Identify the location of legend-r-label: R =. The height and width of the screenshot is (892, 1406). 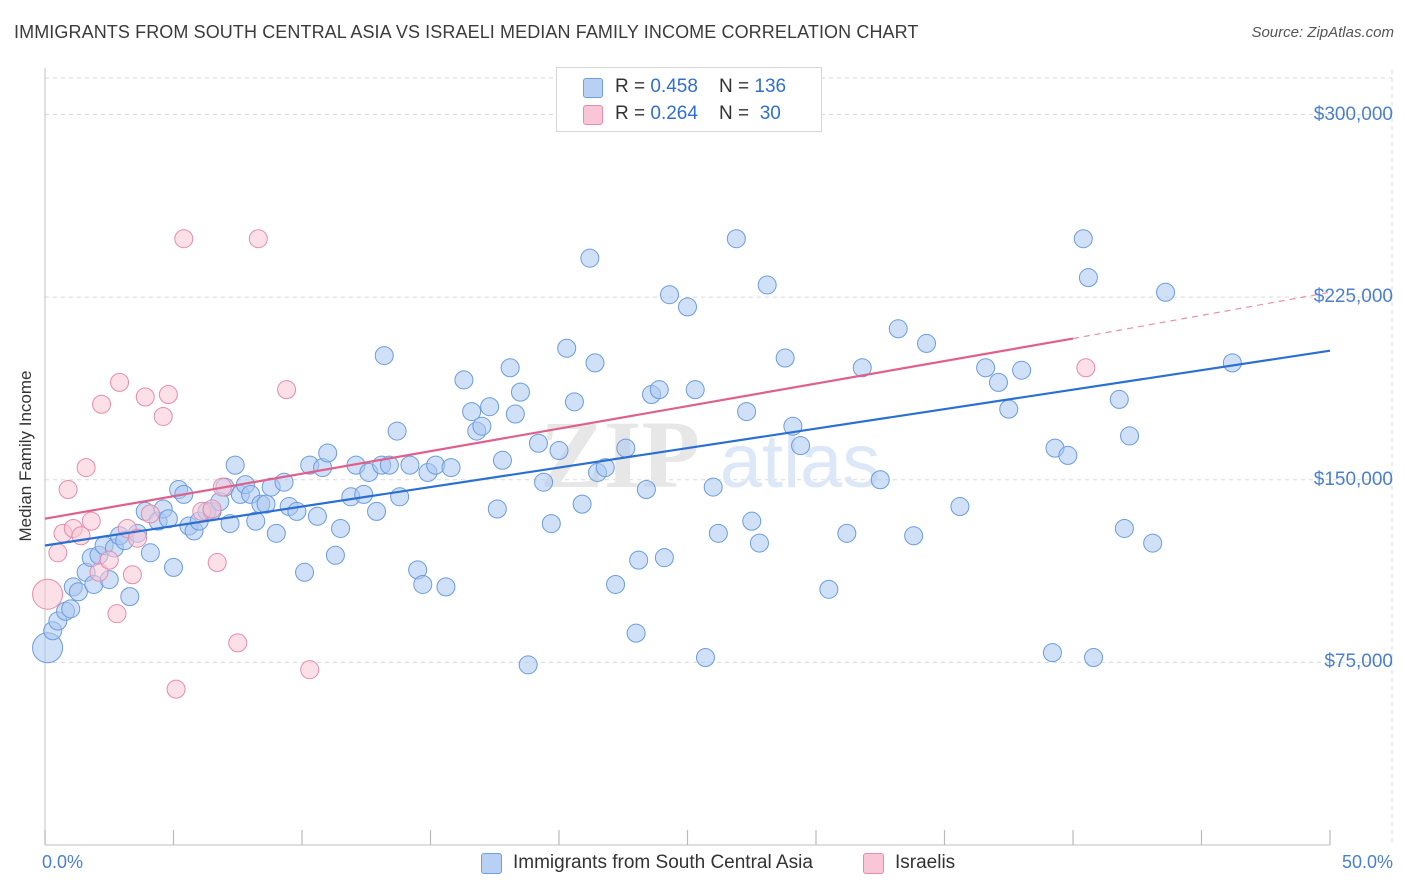
(633, 86).